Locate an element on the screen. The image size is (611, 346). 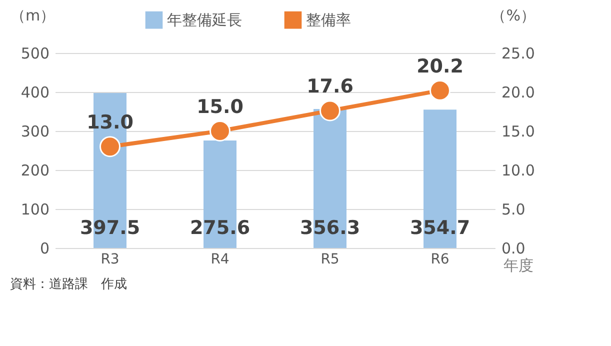
x-tick-label: R6 is located at coordinates (440, 260).